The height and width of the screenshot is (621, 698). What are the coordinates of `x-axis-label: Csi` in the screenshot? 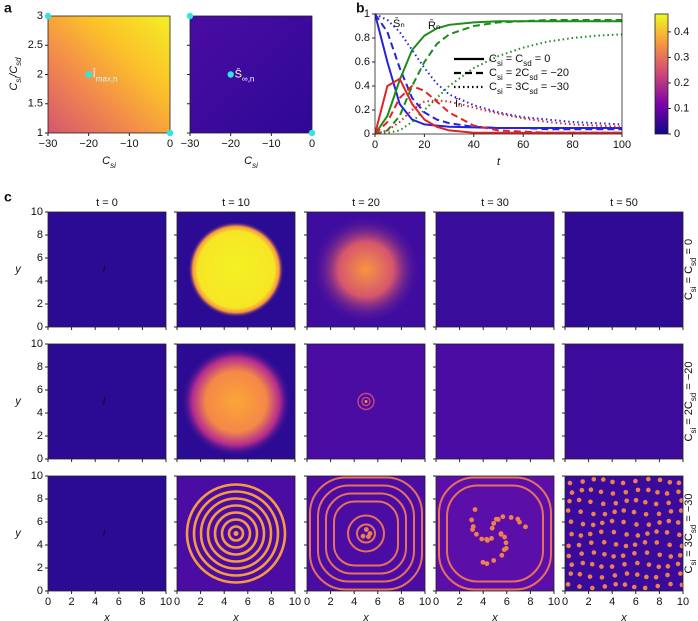 It's located at (251, 162).